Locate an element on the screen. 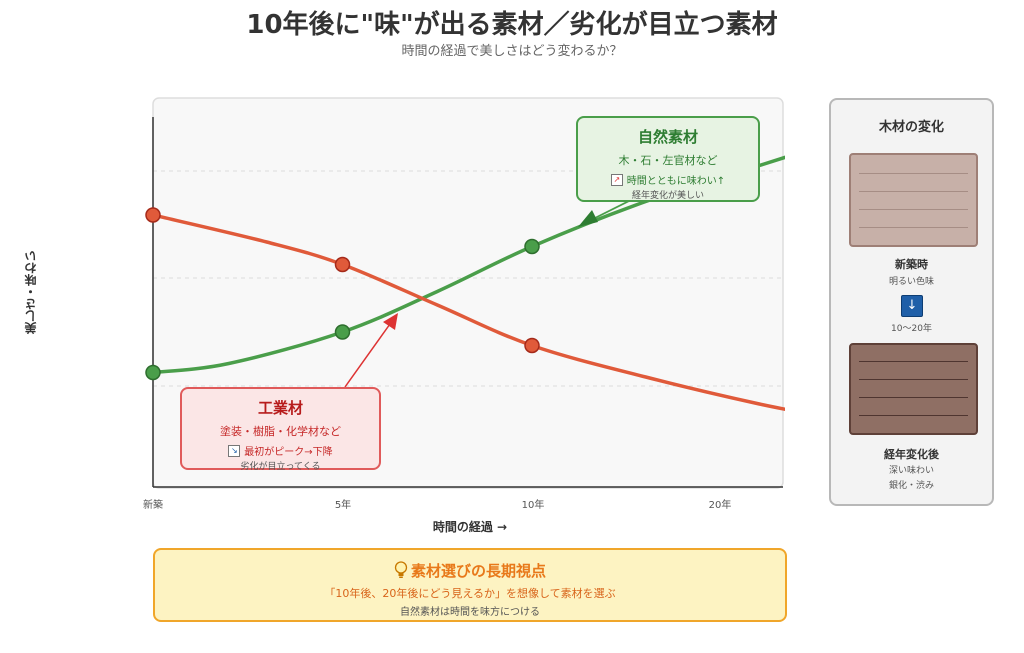 This screenshot has width=1024, height=653. aged-wood-desc: 深い味わい is located at coordinates (911, 471).